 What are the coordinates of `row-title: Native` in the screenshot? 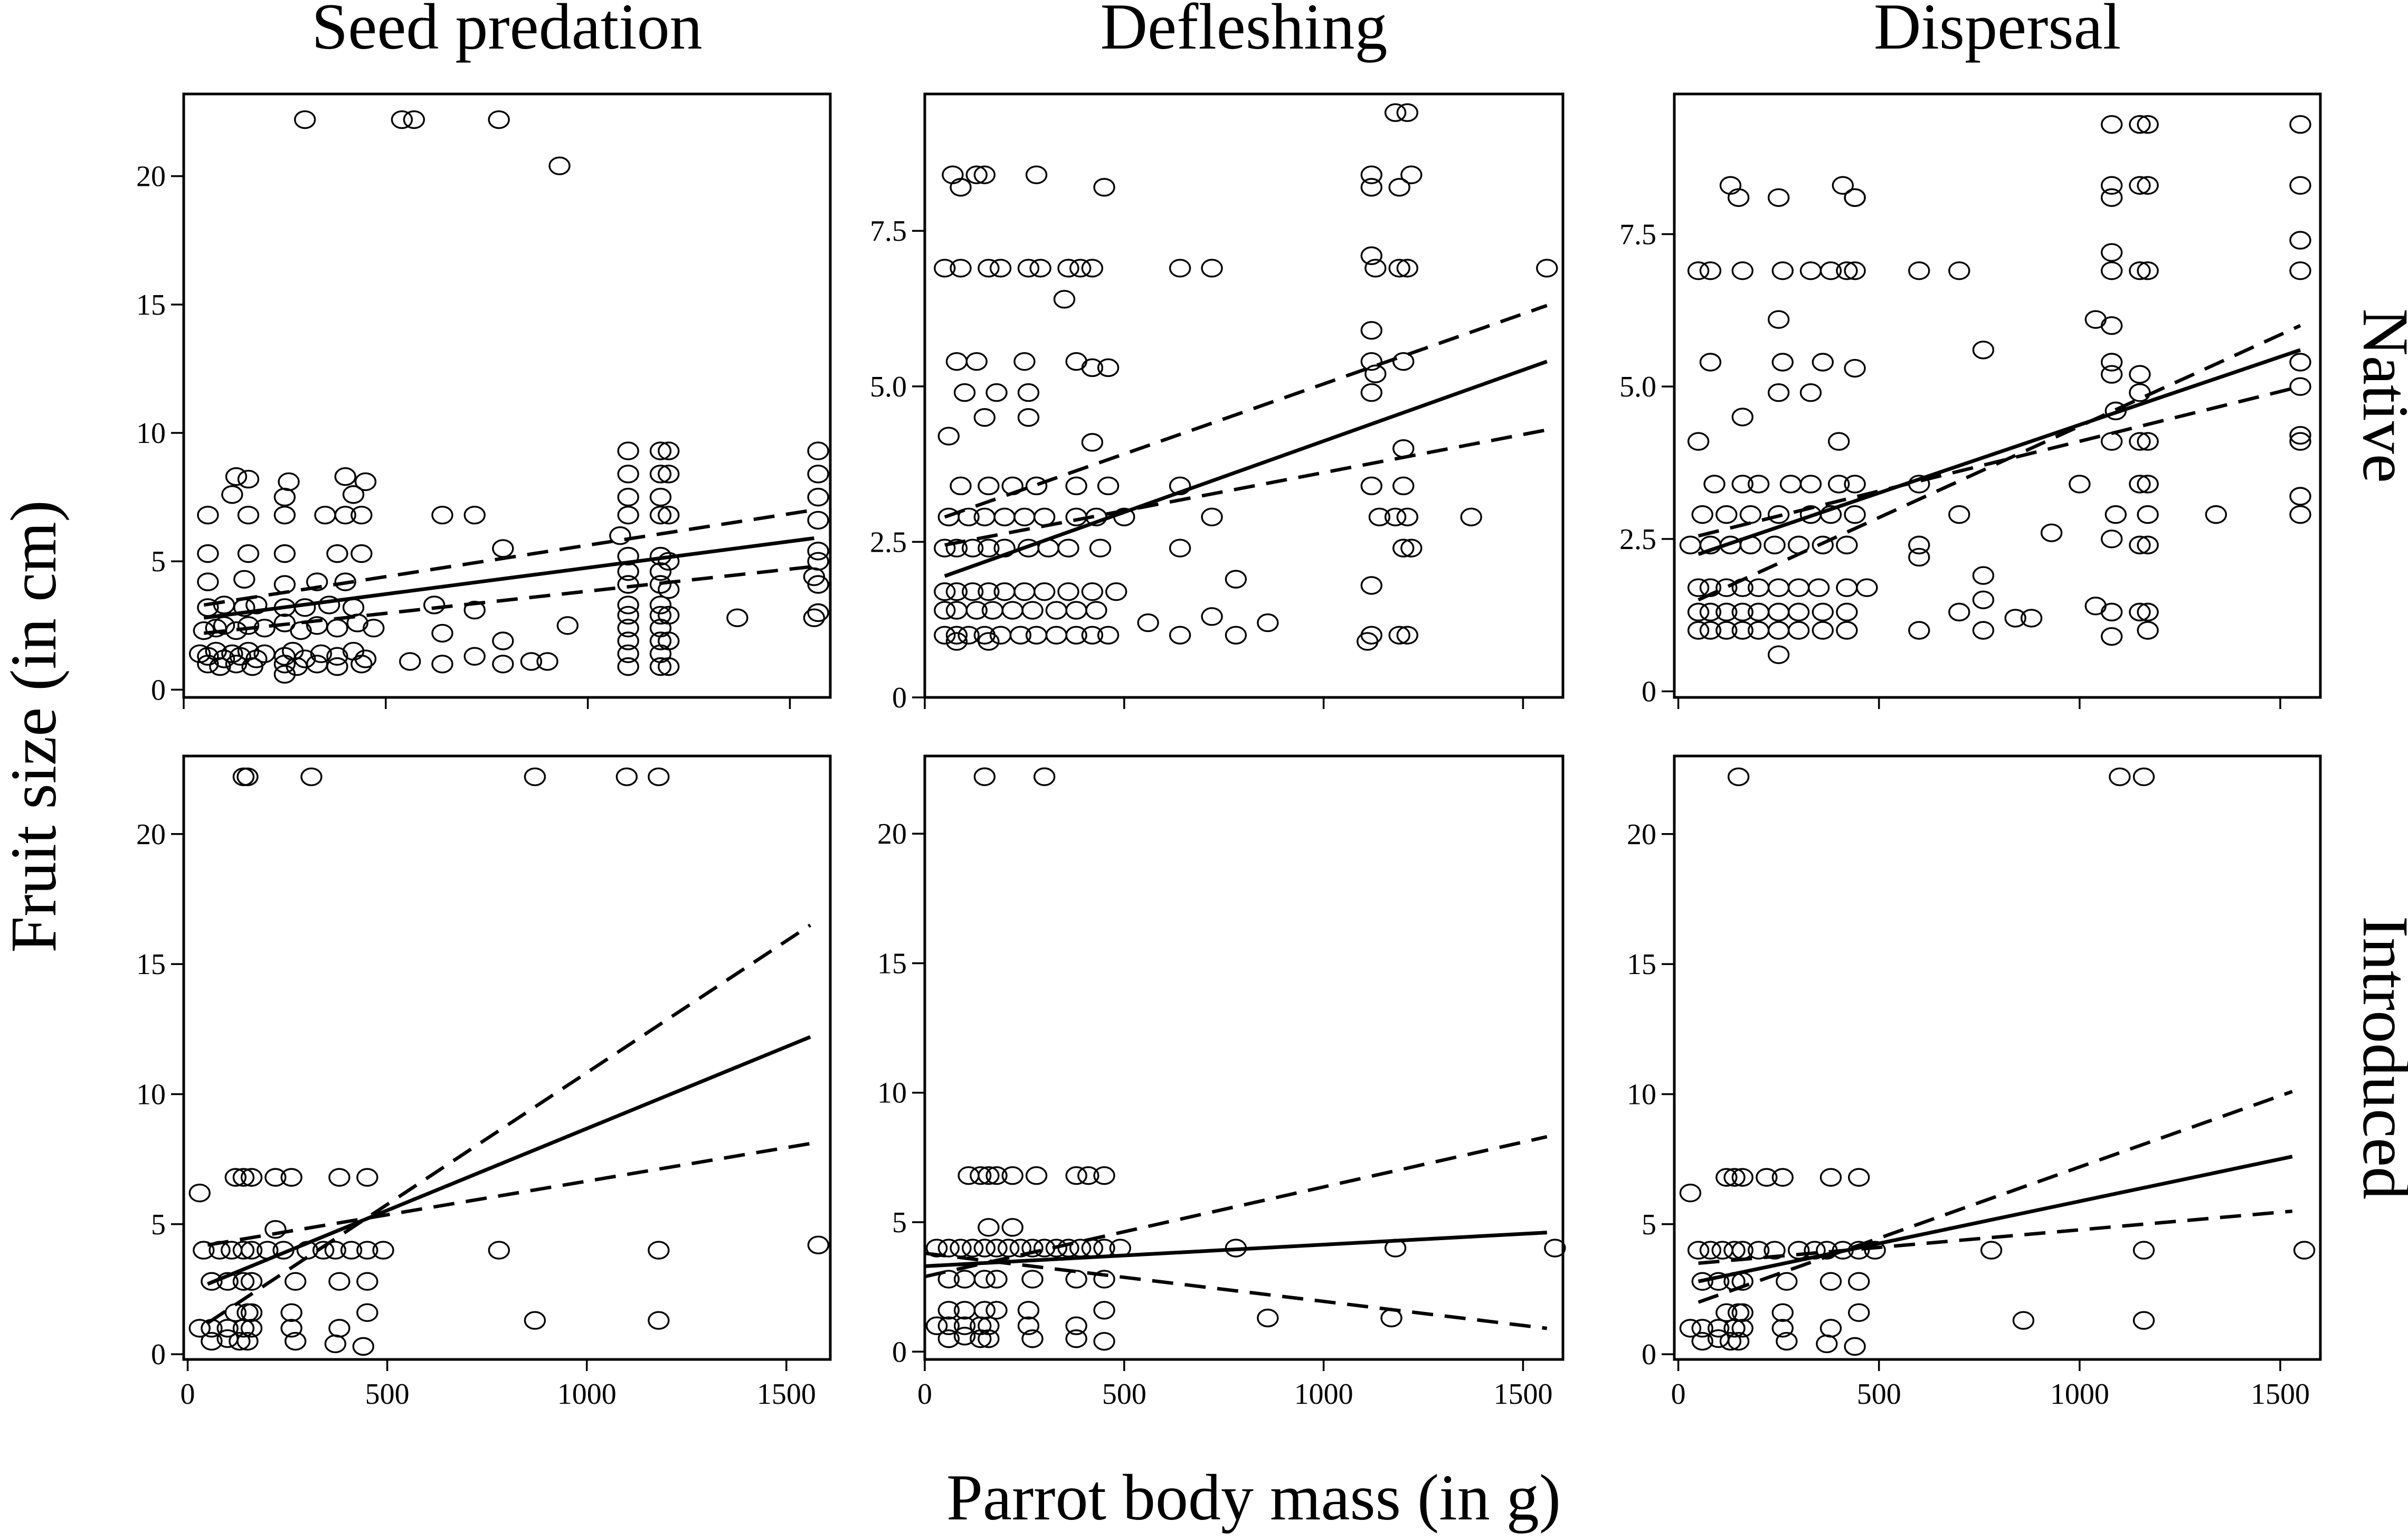 It's located at (2378, 395).